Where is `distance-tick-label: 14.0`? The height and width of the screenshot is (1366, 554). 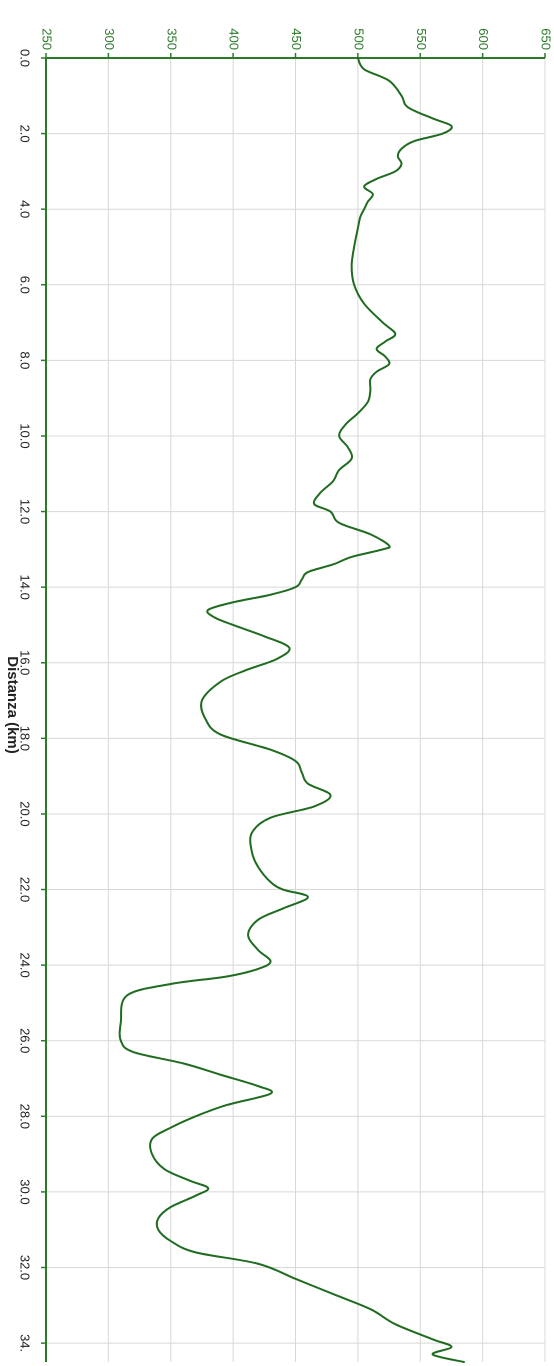 distance-tick-label: 14.0 is located at coordinates (25, 587).